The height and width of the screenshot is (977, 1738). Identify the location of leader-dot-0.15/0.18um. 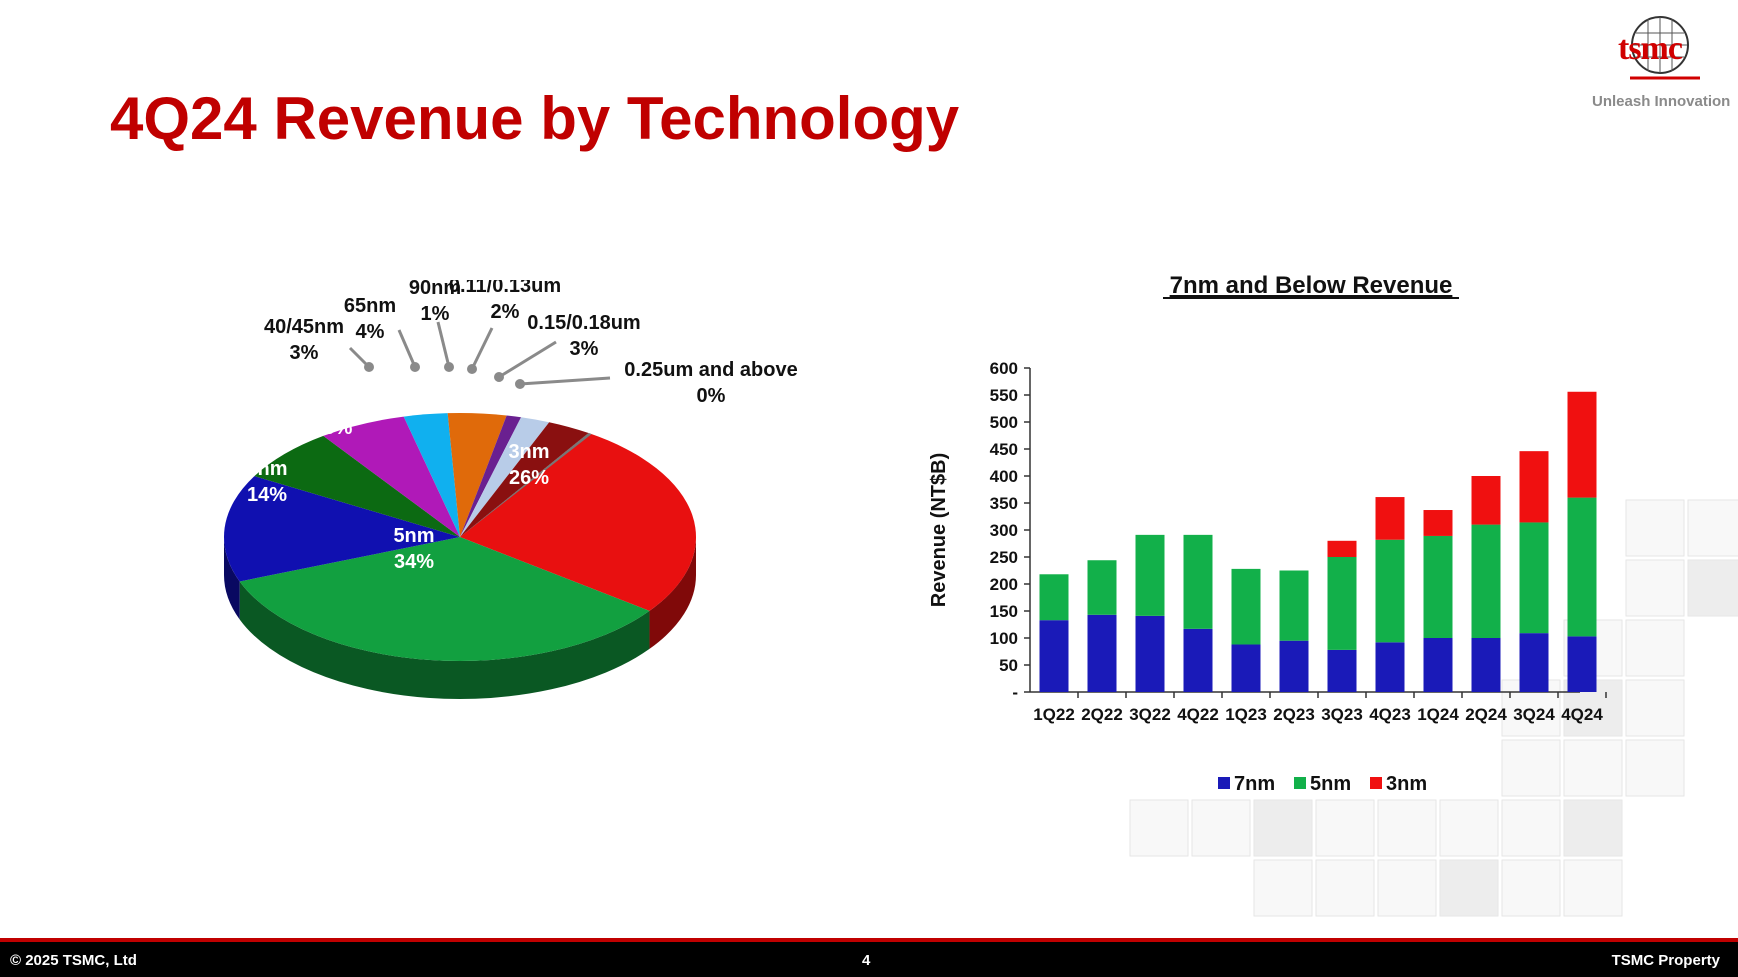
(499, 377).